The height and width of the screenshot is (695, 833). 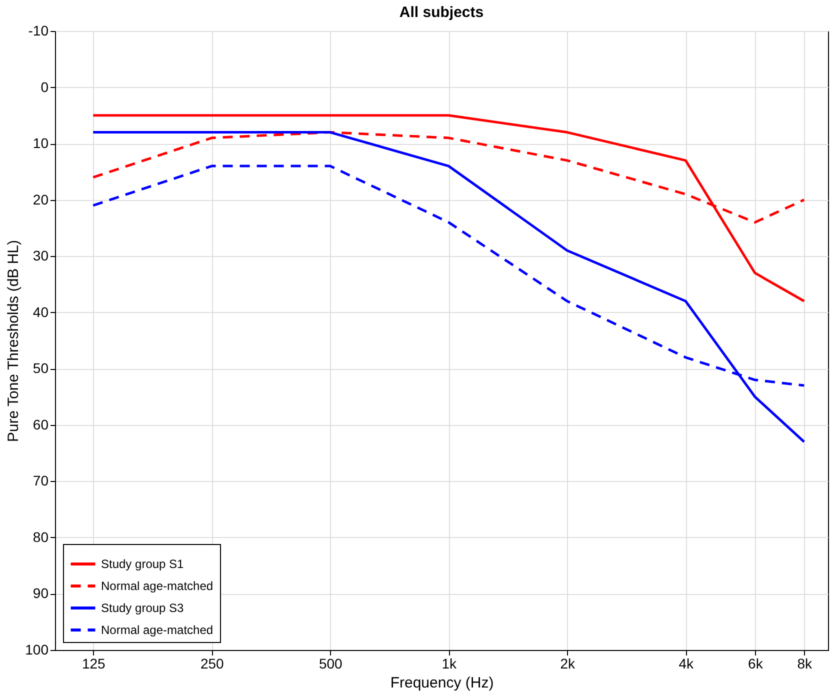 What do you see at coordinates (13, 341) in the screenshot?
I see `y-axis-title: Pure Tone Thresholds (dB HL)` at bounding box center [13, 341].